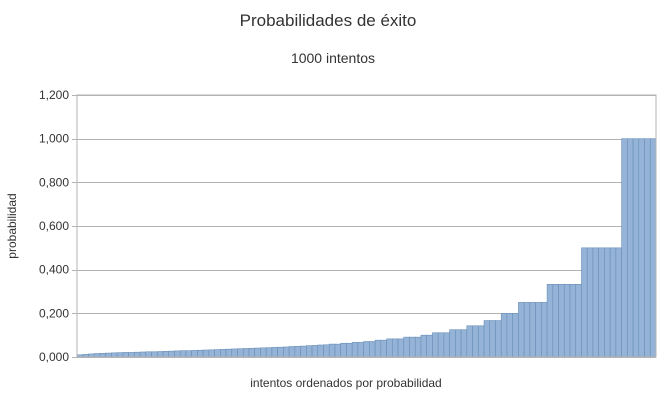 The height and width of the screenshot is (402, 665). I want to click on y-tick-label: 0,600, so click(54, 226).